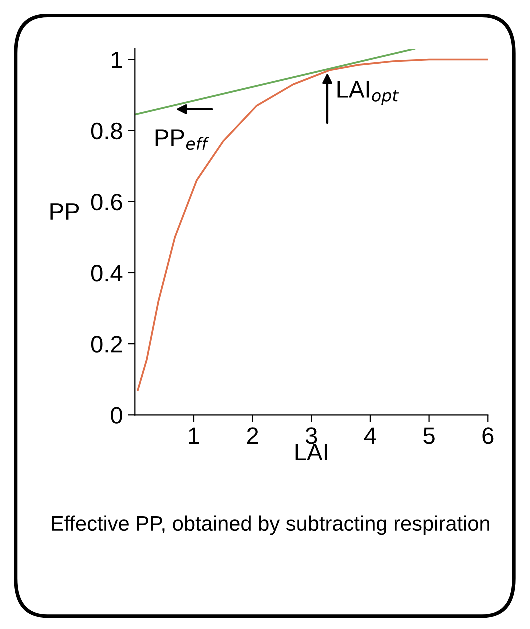 This screenshot has width=530, height=629. What do you see at coordinates (312, 452) in the screenshot?
I see `x-axis-title: LAI` at bounding box center [312, 452].